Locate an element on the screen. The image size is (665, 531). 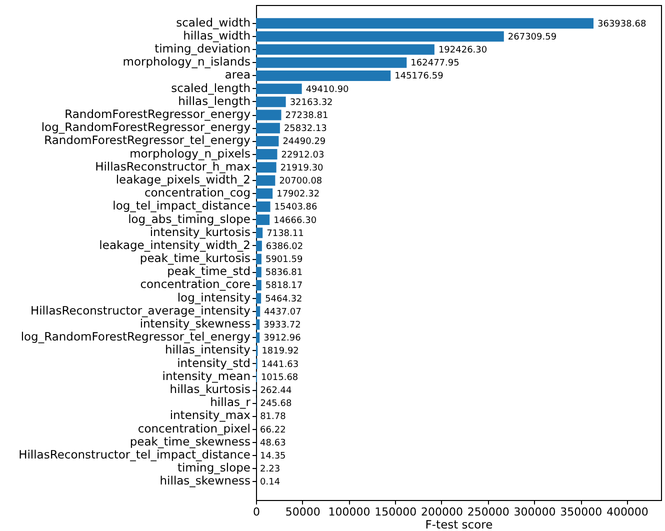
data-label: 6386.02 is located at coordinates (285, 247).